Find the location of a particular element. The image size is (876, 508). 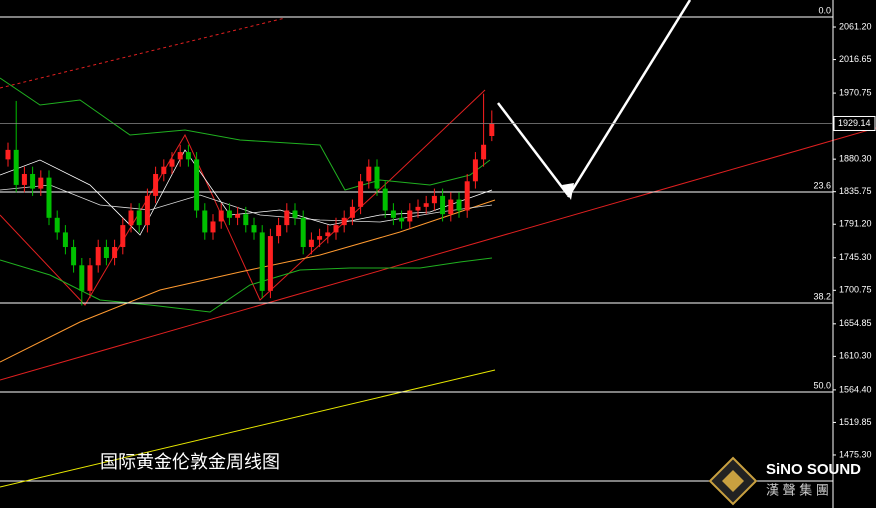

y-tick-label: 1564.40 is located at coordinates (855, 389).